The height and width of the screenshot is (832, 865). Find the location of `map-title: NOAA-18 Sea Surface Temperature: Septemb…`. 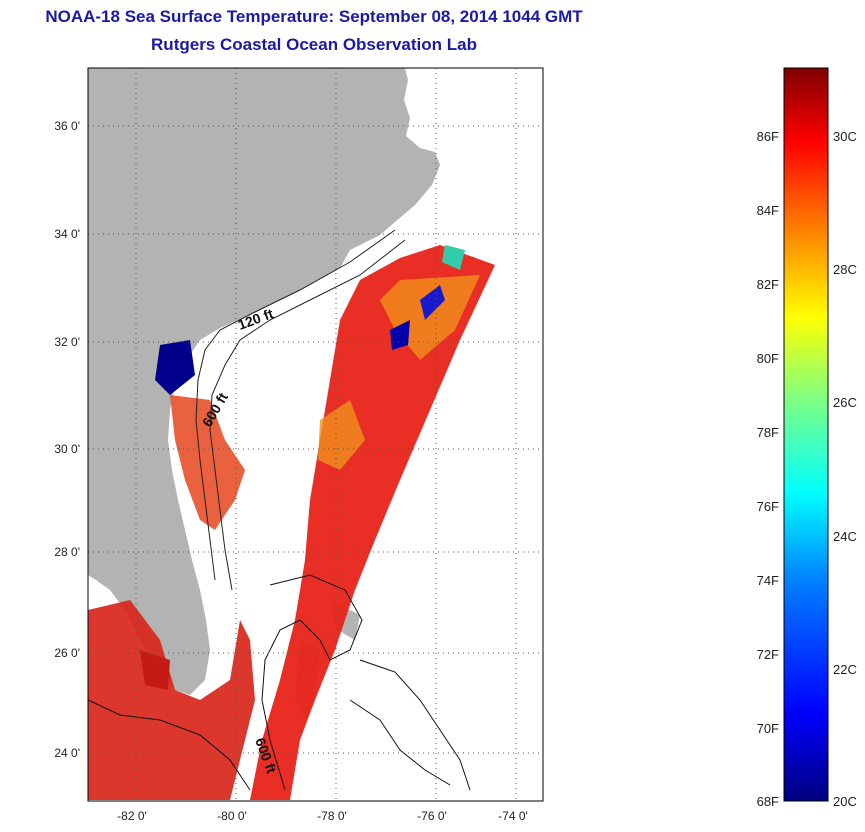

map-title: NOAA-18 Sea Surface Temperature: Septemb… is located at coordinates (314, 16).